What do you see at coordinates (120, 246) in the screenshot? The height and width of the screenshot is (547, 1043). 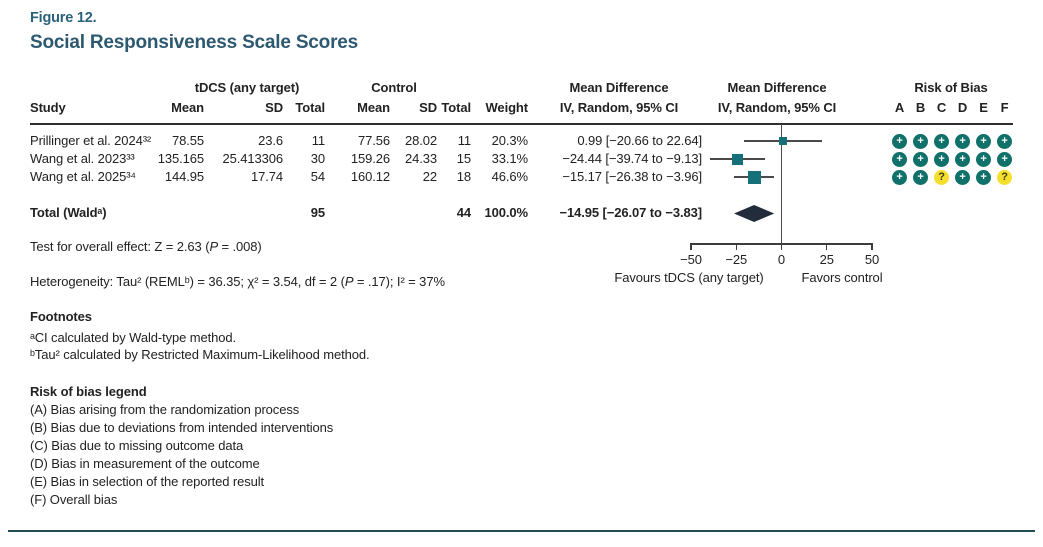 I see `overall-effect-text: Test for overall effect: Z = 2.63 (` at bounding box center [120, 246].